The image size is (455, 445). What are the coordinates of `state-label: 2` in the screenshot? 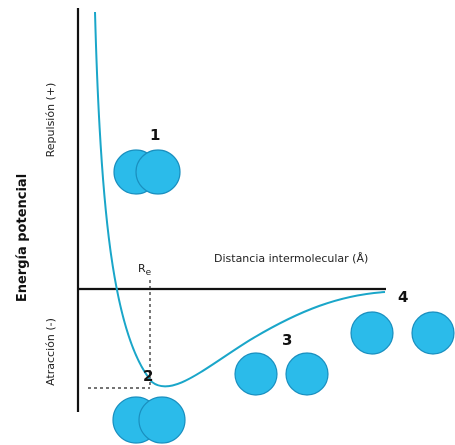 It's located at (148, 376).